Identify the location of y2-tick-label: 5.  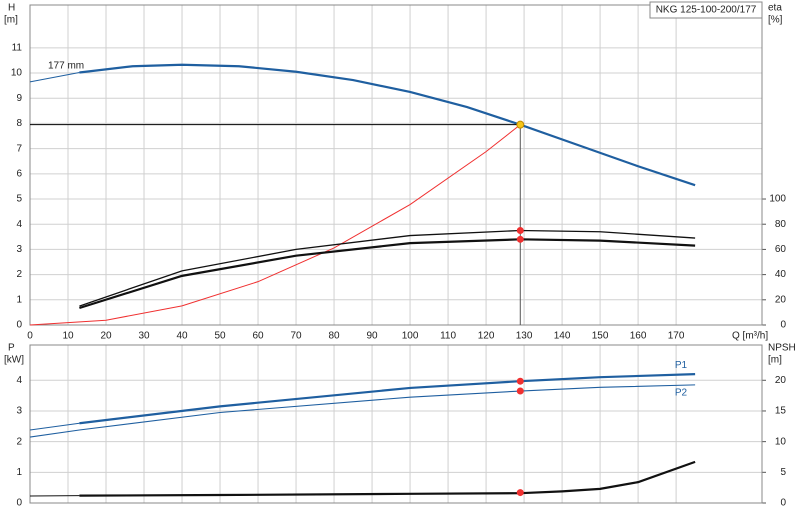
(783, 472).